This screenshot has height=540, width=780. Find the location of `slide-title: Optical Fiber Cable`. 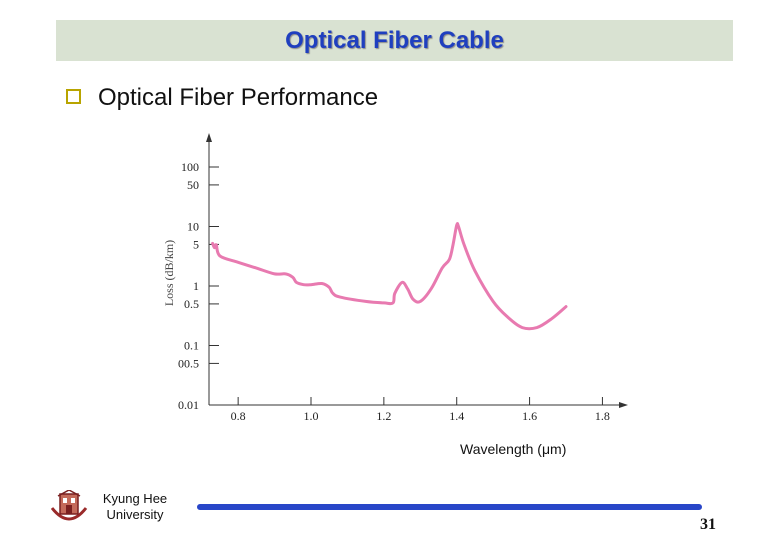

slide-title: Optical Fiber Cable is located at coordinates (394, 40).